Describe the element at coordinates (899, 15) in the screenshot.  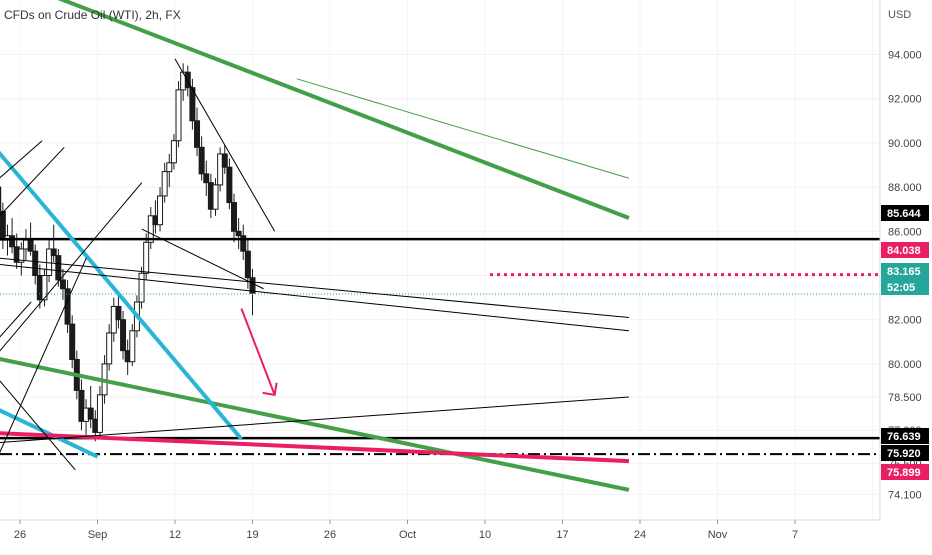
I see `currency-label: USD` at that location.